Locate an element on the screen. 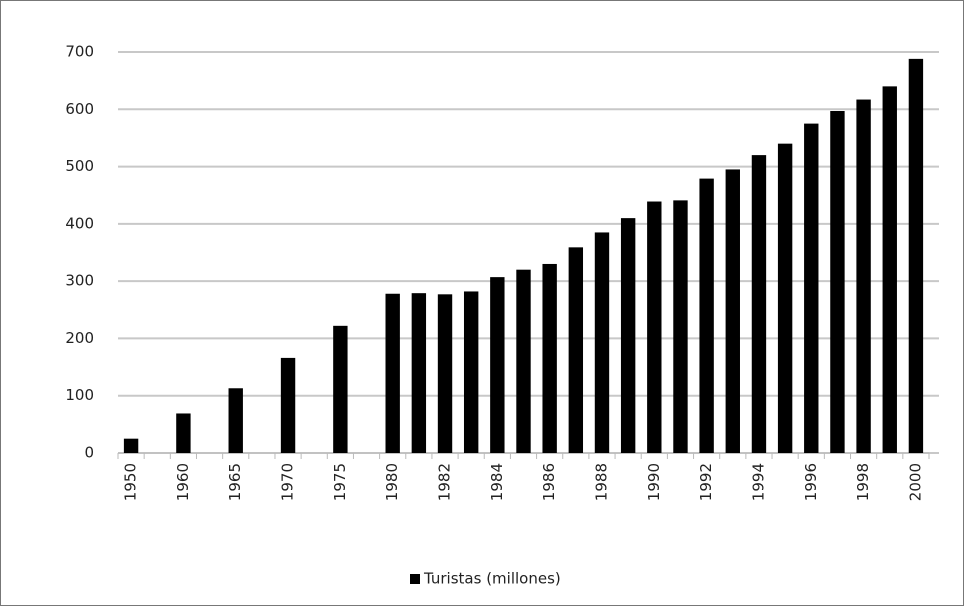 The image size is (964, 606). x-tick-label: 1950 is located at coordinates (131, 482).